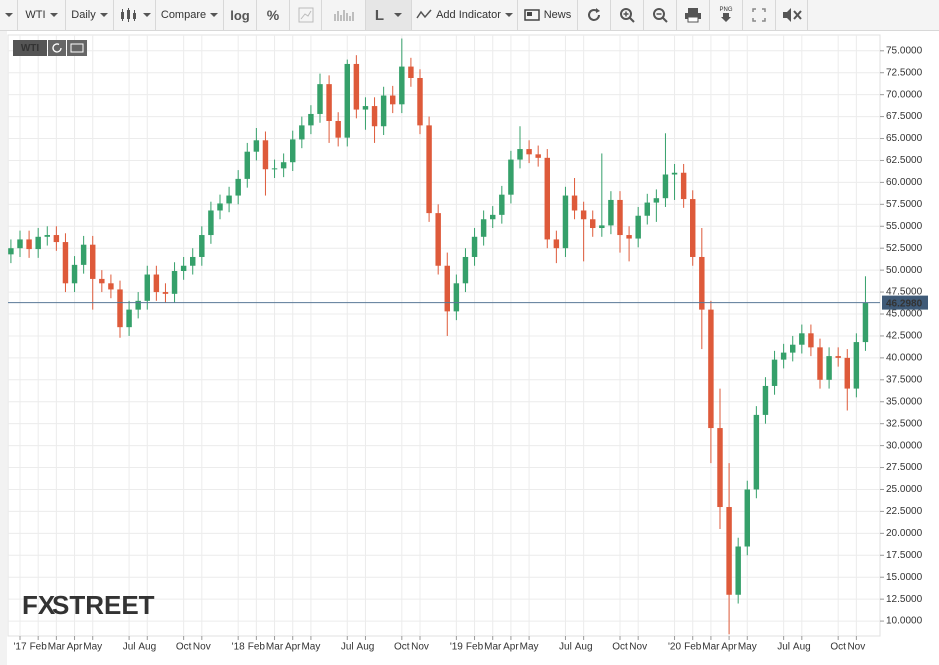 The height and width of the screenshot is (665, 939). I want to click on y-tick-label: 67.5000, so click(904, 116).